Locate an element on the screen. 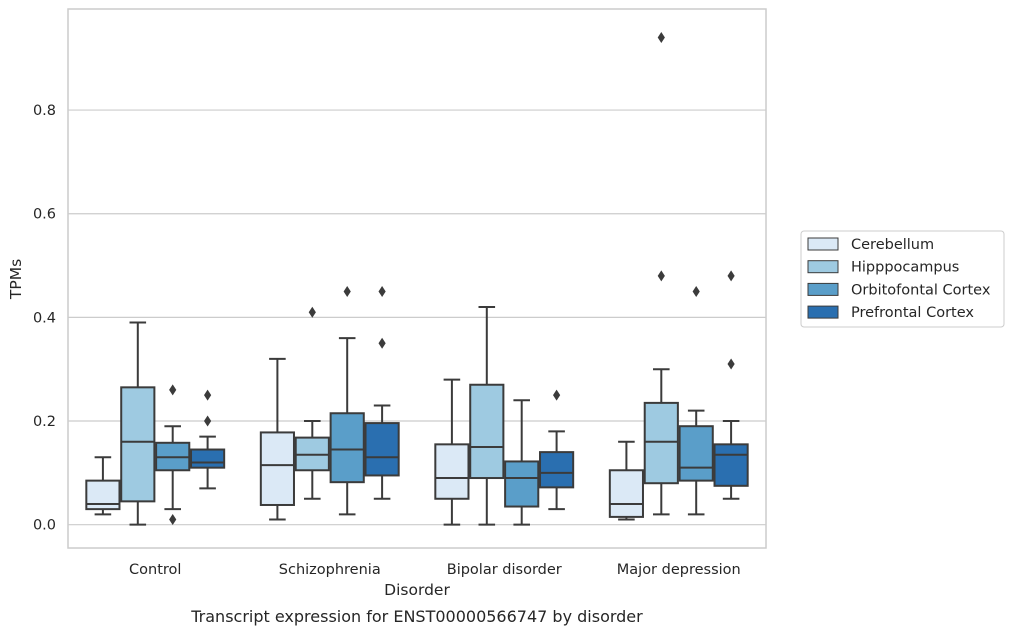  y-axis-label: TPMs is located at coordinates (16, 279).